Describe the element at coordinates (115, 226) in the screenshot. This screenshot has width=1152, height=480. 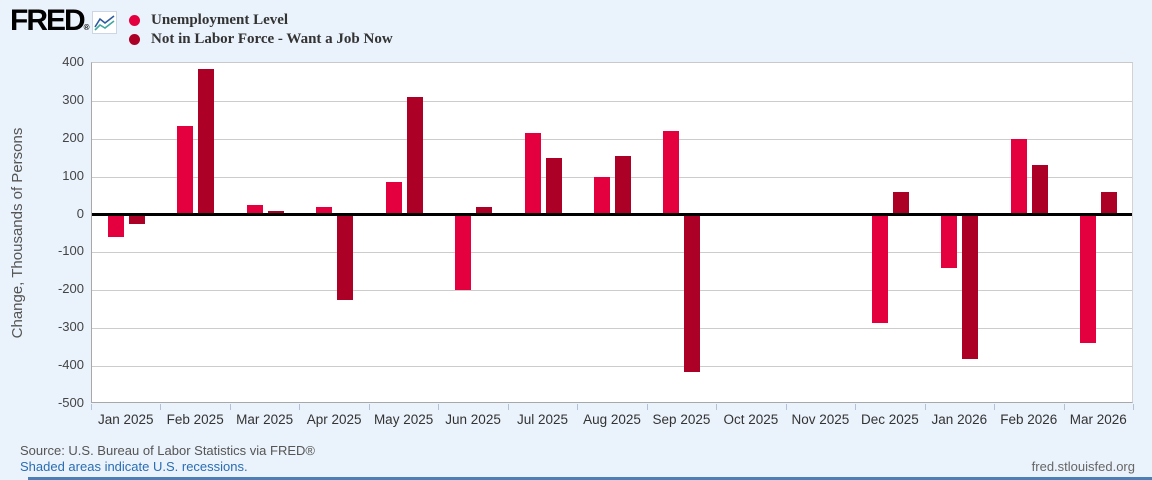
I see `bar-unemployment-level-jan-2025` at that location.